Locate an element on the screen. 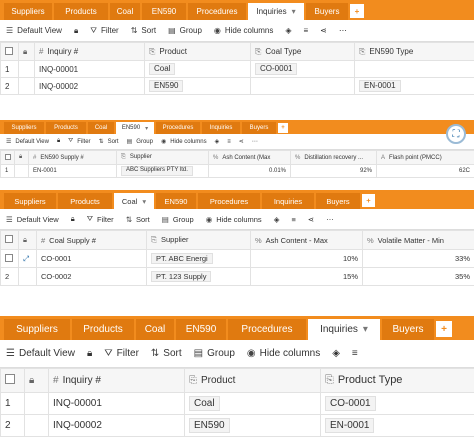 This screenshot has height=441, width=474. column-header-product: ⎘ Product is located at coordinates (197, 51).